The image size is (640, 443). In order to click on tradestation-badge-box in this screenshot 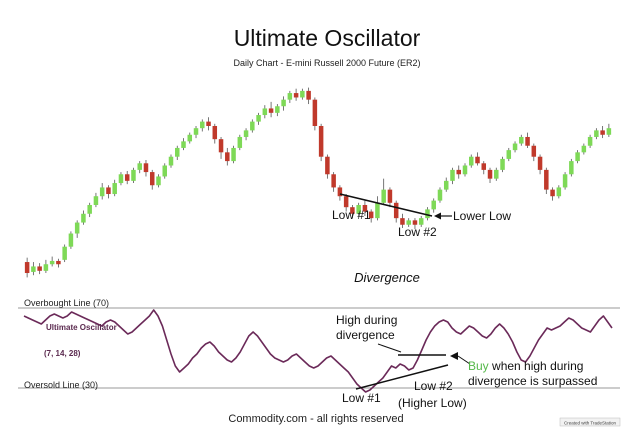, I will do `click(590, 422)`.